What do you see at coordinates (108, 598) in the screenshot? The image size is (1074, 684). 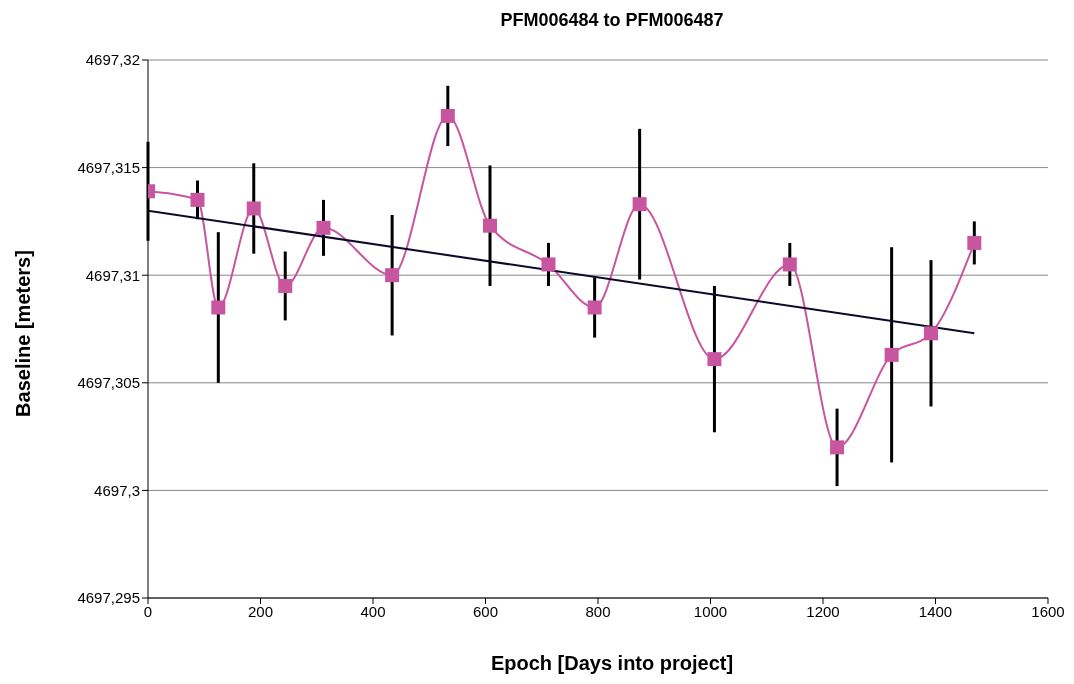 I see `y-tick-label: 4697,295` at bounding box center [108, 598].